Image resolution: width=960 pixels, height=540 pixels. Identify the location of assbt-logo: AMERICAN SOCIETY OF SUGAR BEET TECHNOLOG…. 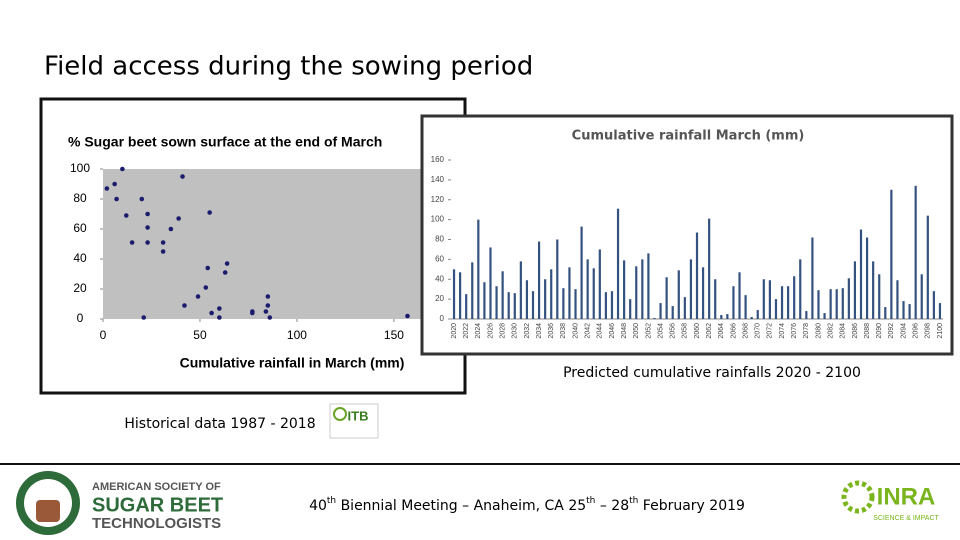
(119, 503).